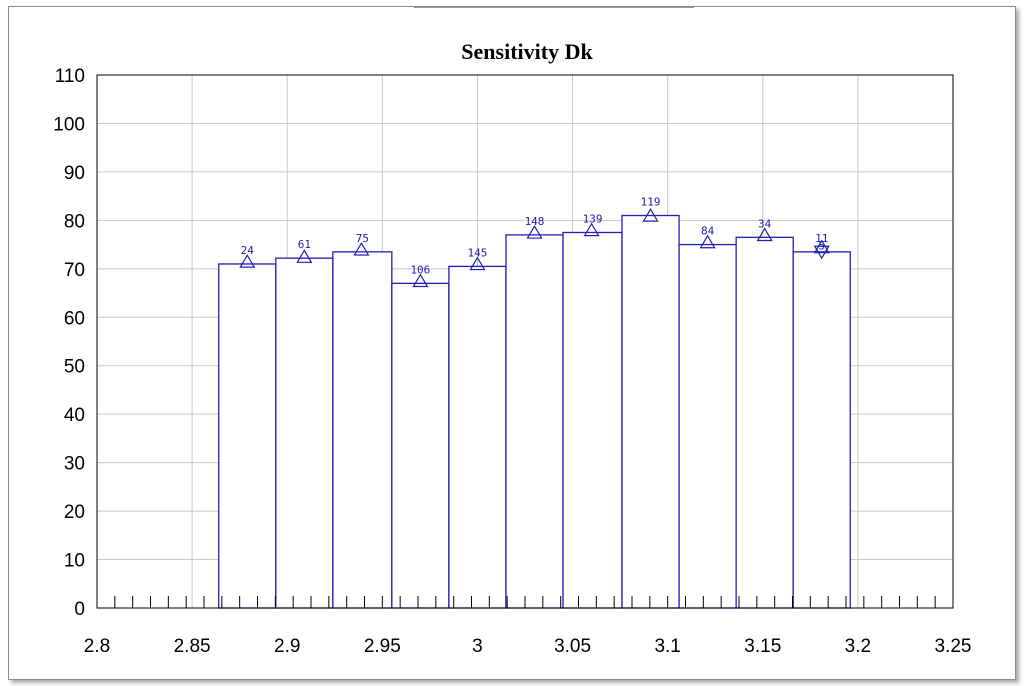  I want to click on x-tick-label: 3, so click(477, 646).